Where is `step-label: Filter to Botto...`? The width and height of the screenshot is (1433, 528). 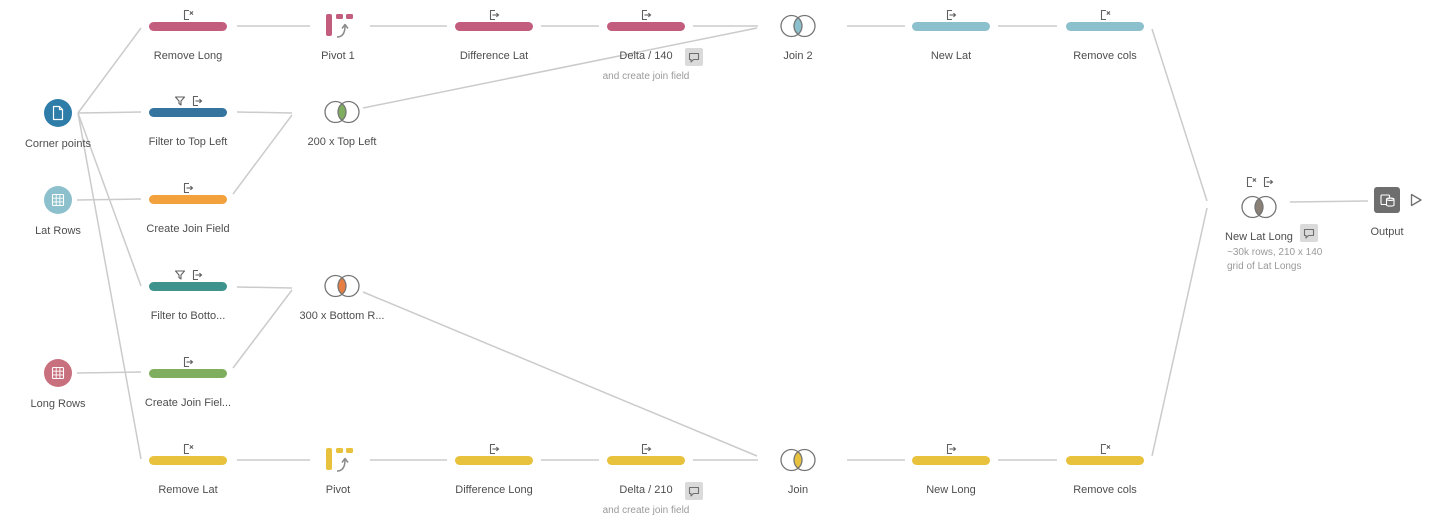
step-label: Filter to Botto... is located at coordinates (188, 316).